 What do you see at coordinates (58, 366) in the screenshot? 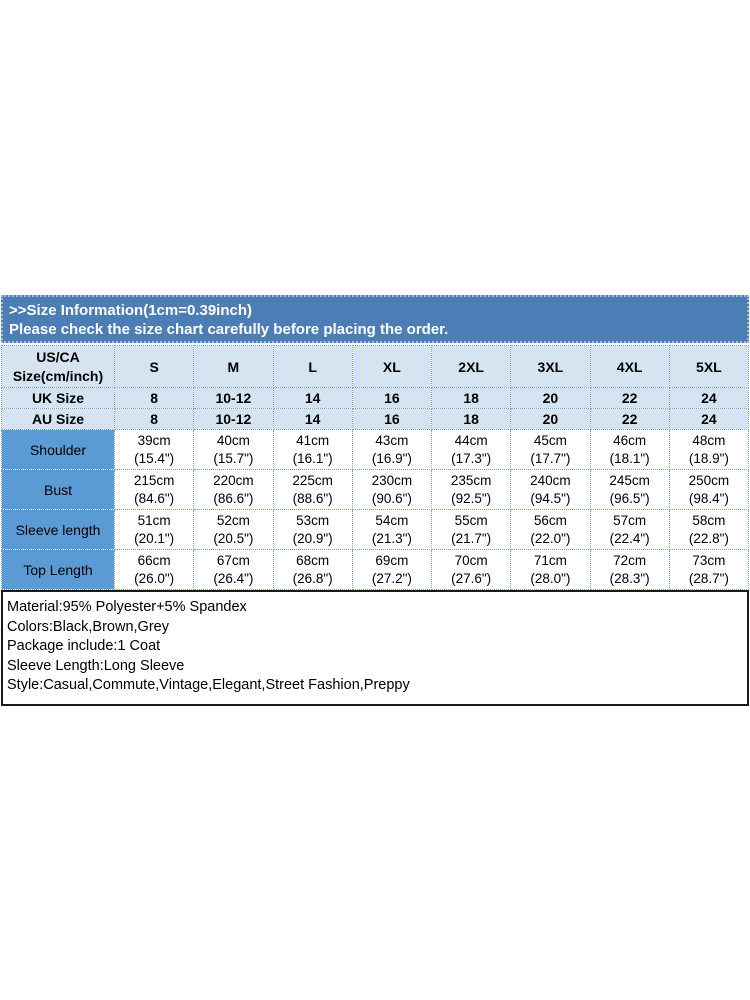
I see `corner-header: US/CA Size(cm/inch)` at bounding box center [58, 366].